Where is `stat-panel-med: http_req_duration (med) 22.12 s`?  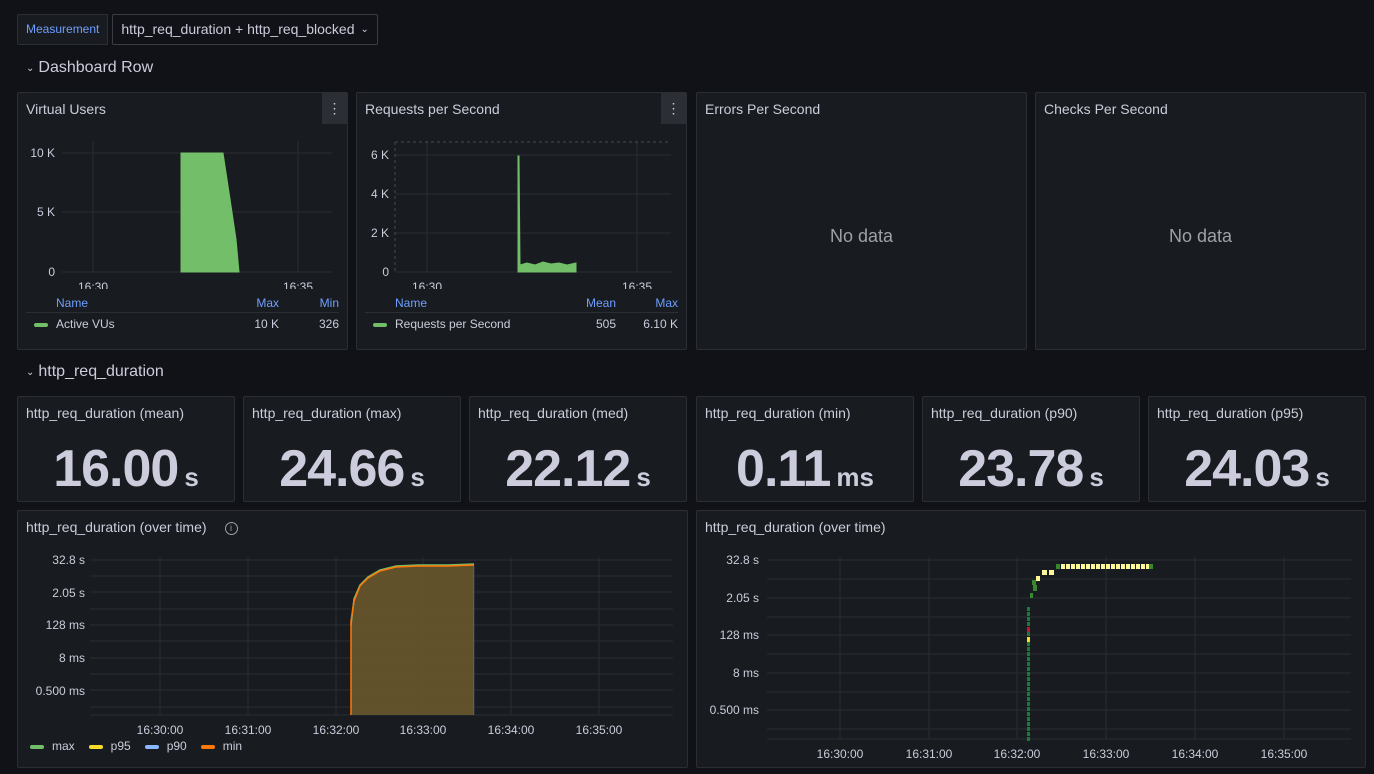 stat-panel-med: http_req_duration (med) 22.12 s is located at coordinates (578, 449).